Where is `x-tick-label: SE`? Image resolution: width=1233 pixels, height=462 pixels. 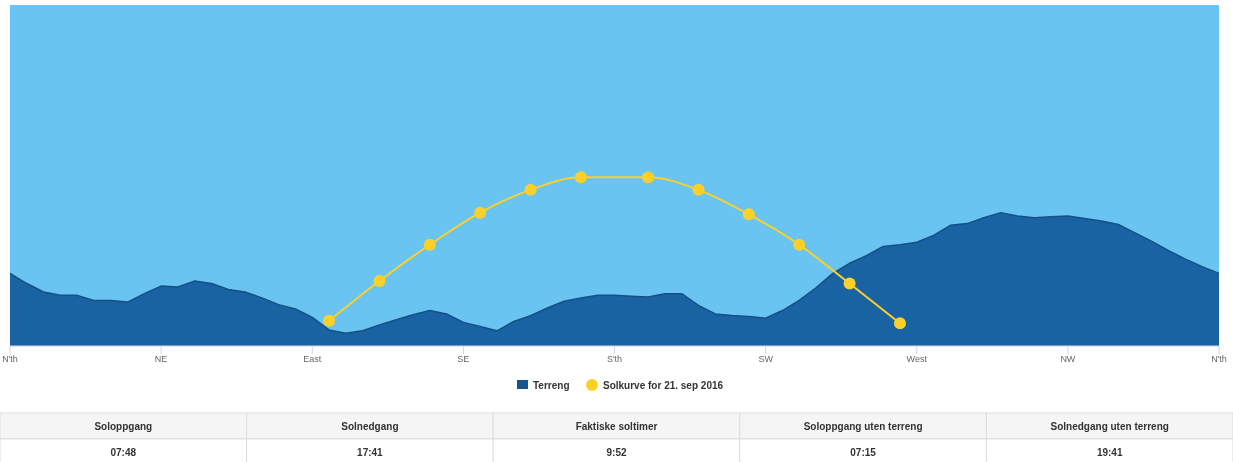
x-tick-label: SE is located at coordinates (463, 359).